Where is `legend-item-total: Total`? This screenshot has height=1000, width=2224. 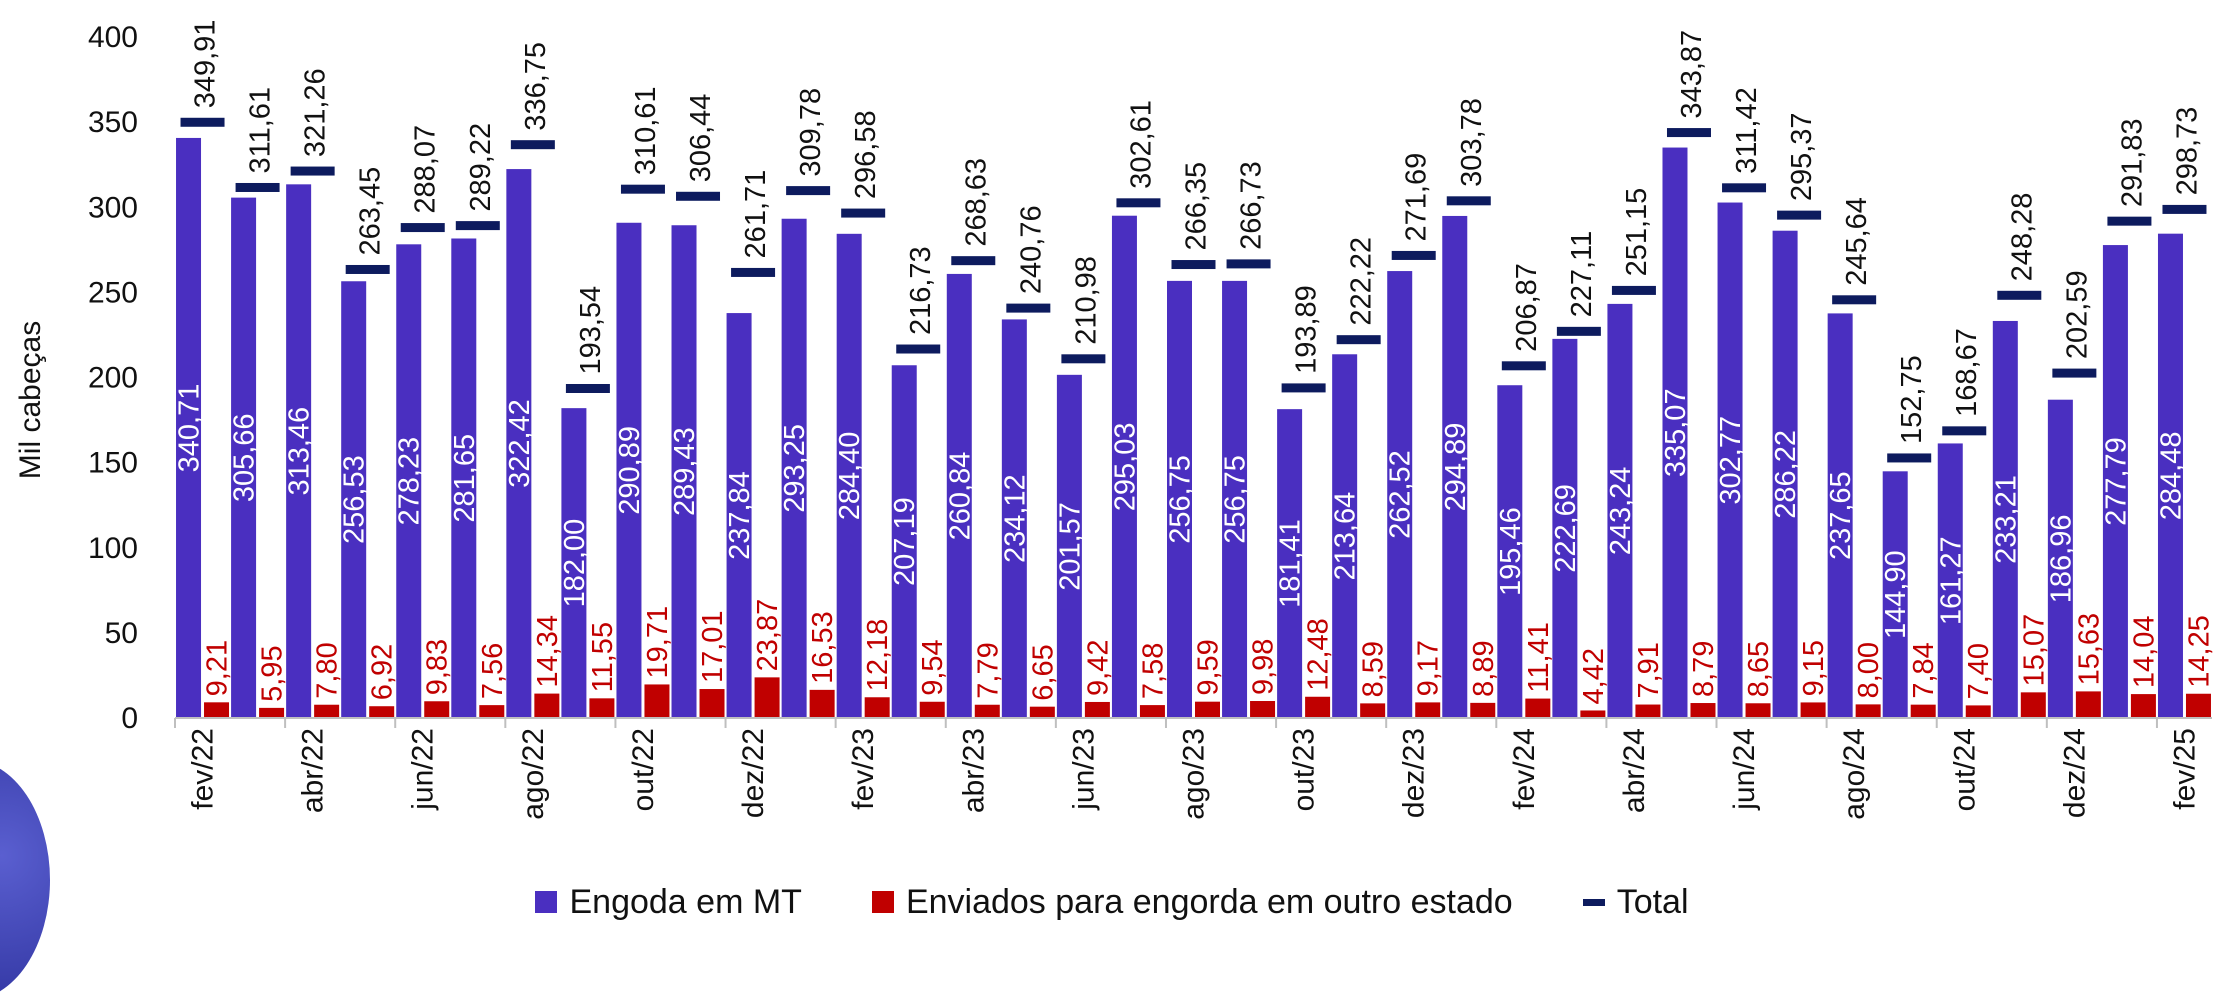 legend-item-total: Total is located at coordinates (1635, 902).